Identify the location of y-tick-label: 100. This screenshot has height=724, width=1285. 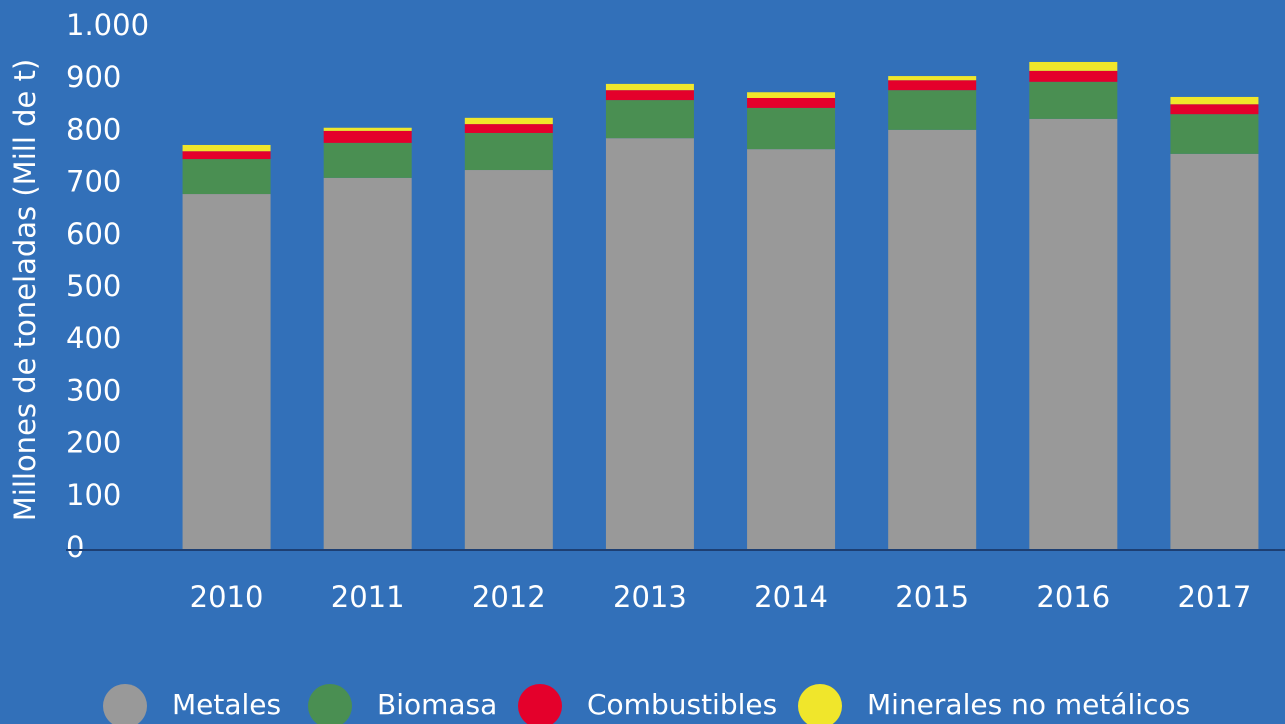
(93, 495).